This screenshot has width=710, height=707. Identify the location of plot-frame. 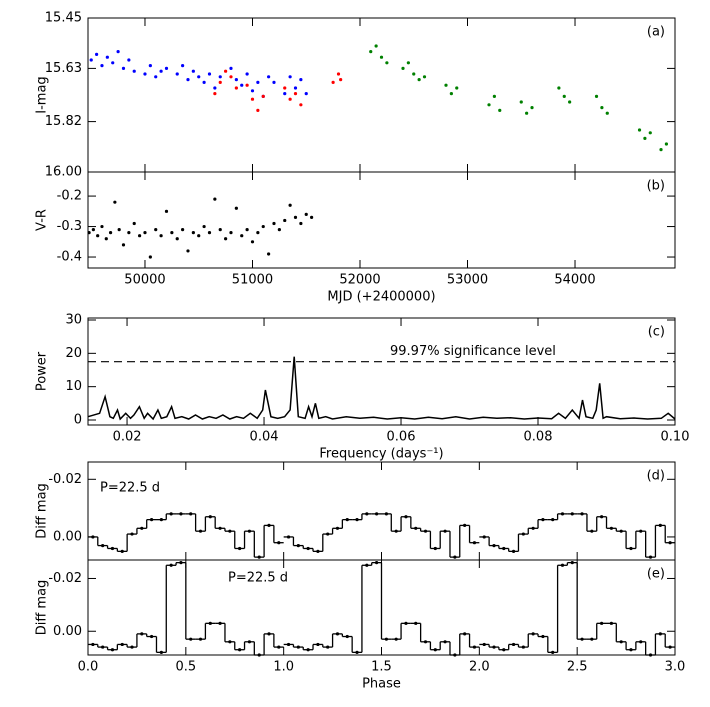
(381, 220).